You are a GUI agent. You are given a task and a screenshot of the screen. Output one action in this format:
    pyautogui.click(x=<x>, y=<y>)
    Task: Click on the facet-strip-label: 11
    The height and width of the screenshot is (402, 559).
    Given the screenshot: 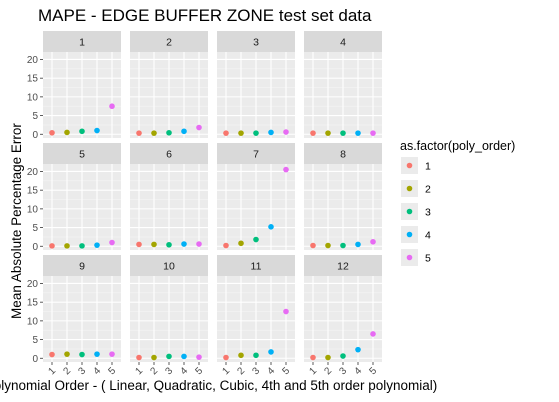 What is the action you would take?
    pyautogui.click(x=256, y=267)
    